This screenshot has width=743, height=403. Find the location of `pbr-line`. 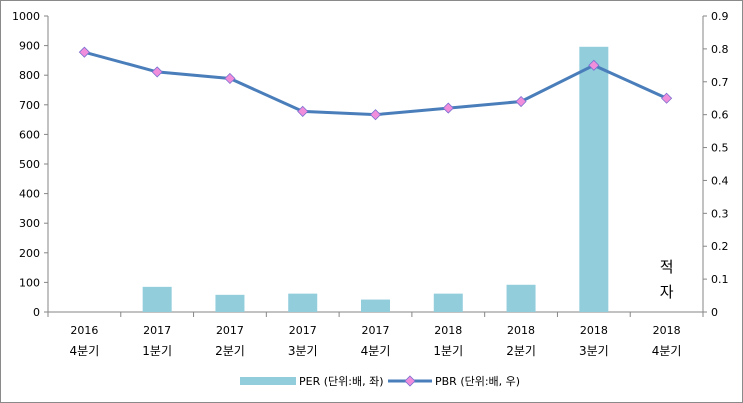

pbr-line is located at coordinates (375, 83).